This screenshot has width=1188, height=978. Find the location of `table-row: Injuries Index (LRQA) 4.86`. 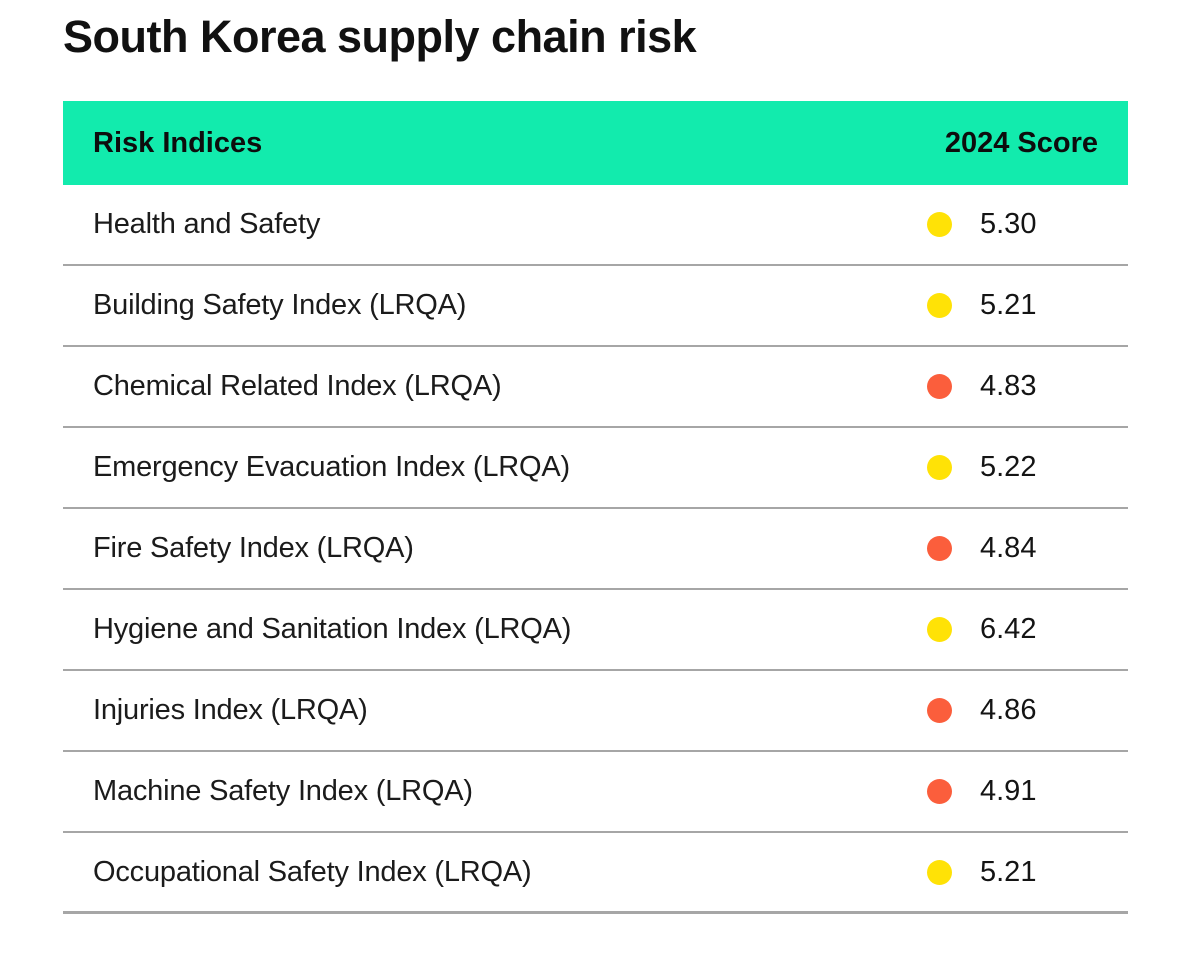

table-row: Injuries Index (LRQA) 4.86 is located at coordinates (595, 712).